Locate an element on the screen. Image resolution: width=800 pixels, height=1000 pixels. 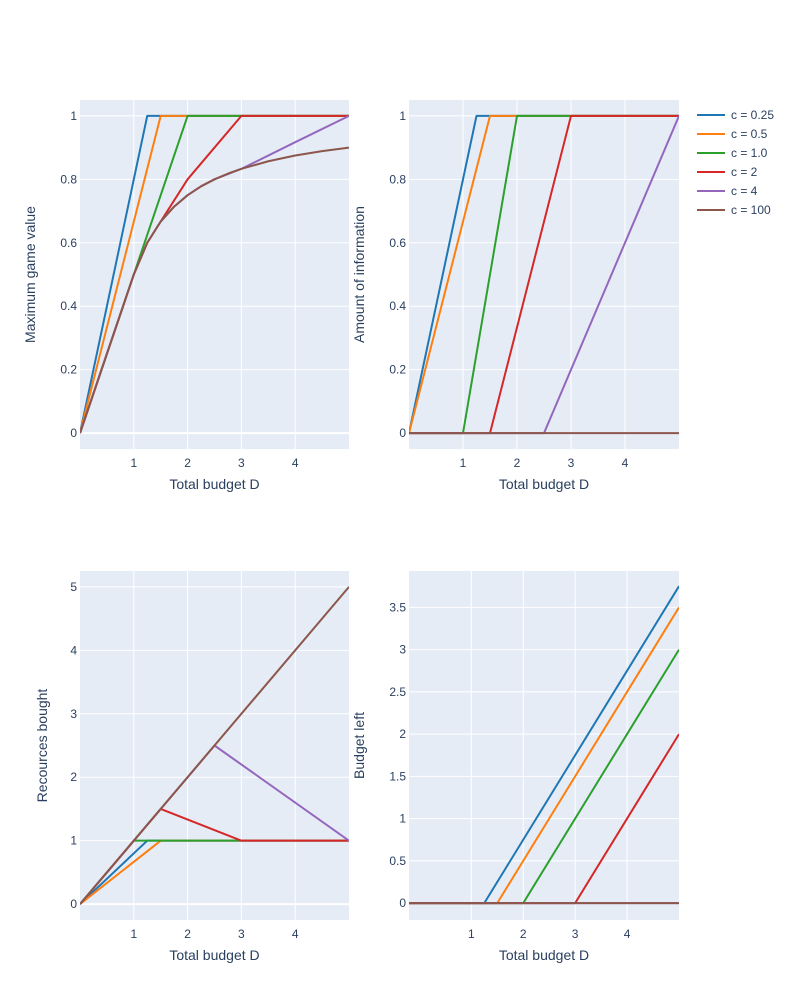
y-axis-title: Budget left is located at coordinates (359, 745).